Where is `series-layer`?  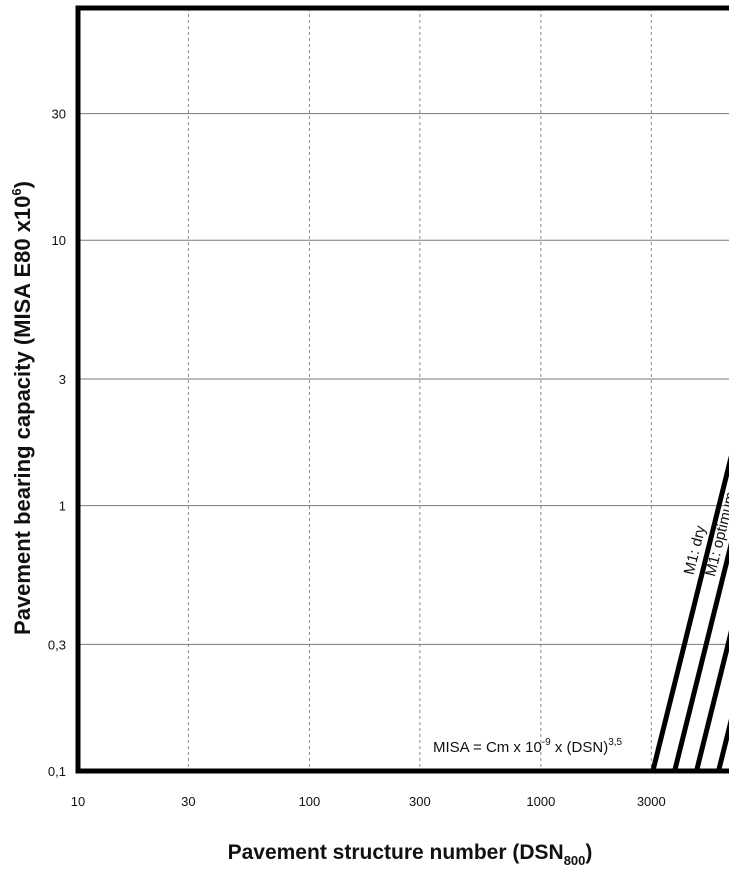
series-layer is located at coordinates (689, 613).